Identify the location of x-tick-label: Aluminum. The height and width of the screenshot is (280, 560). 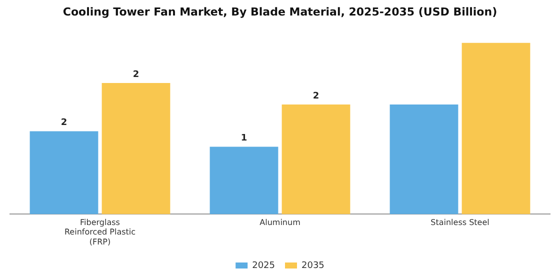
(280, 223).